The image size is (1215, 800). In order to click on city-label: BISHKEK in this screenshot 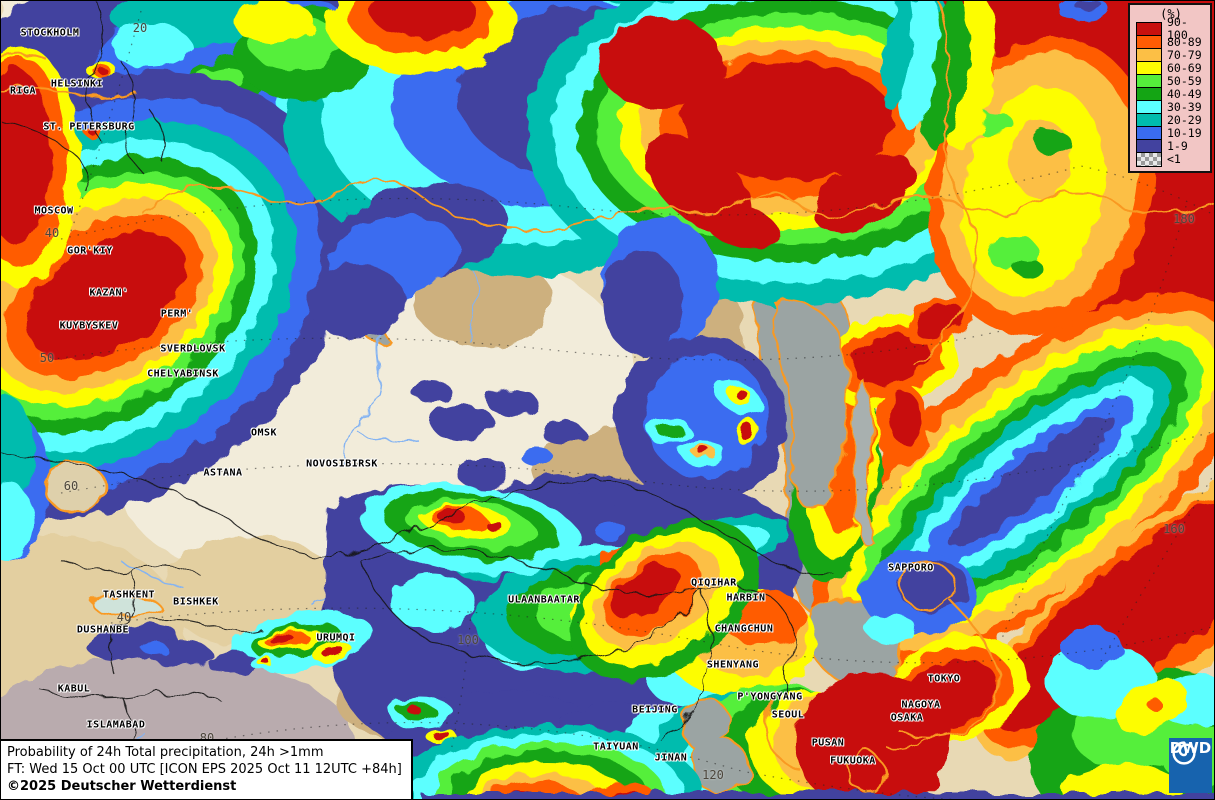, I will do `click(196, 602)`.